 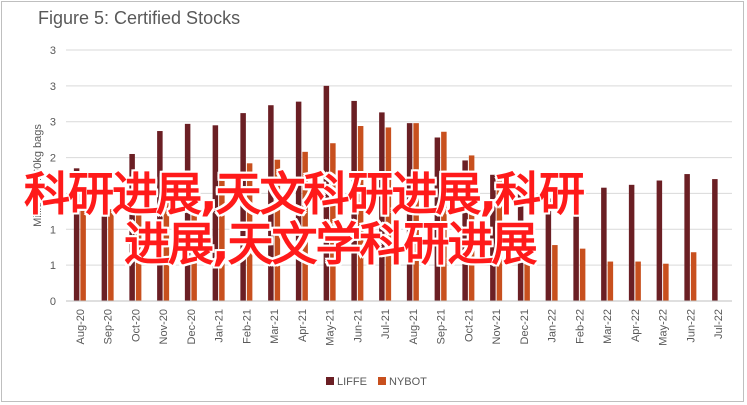 I want to click on x-tick-label: Aug-21, so click(x=414, y=326).